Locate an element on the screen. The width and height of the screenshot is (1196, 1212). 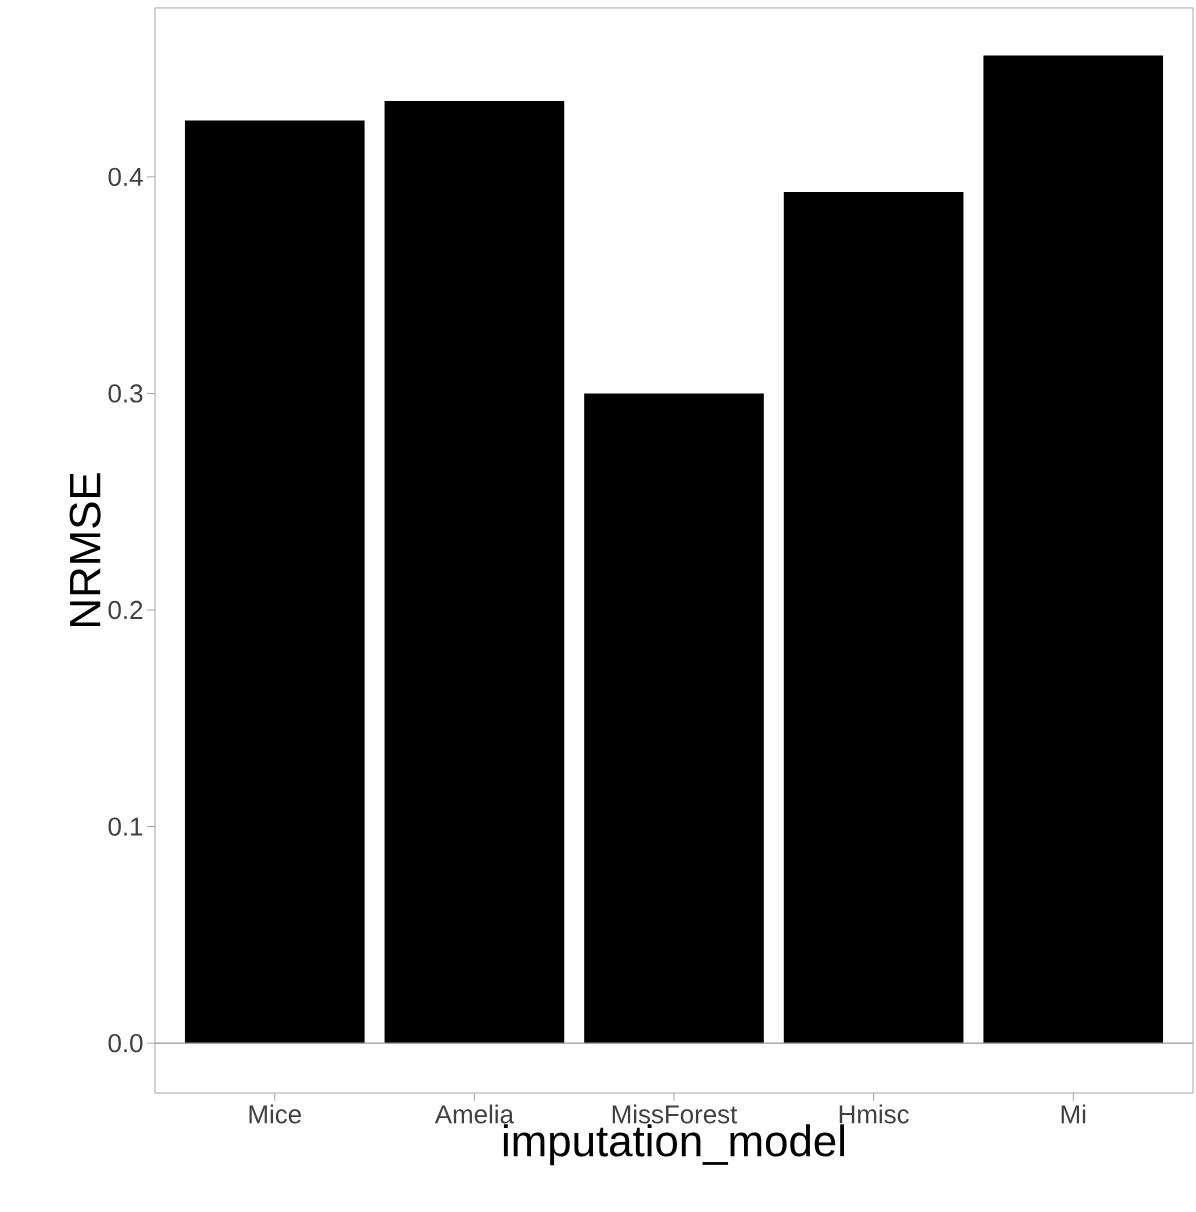
x-axis-title: imputation_model is located at coordinates (674, 1145).